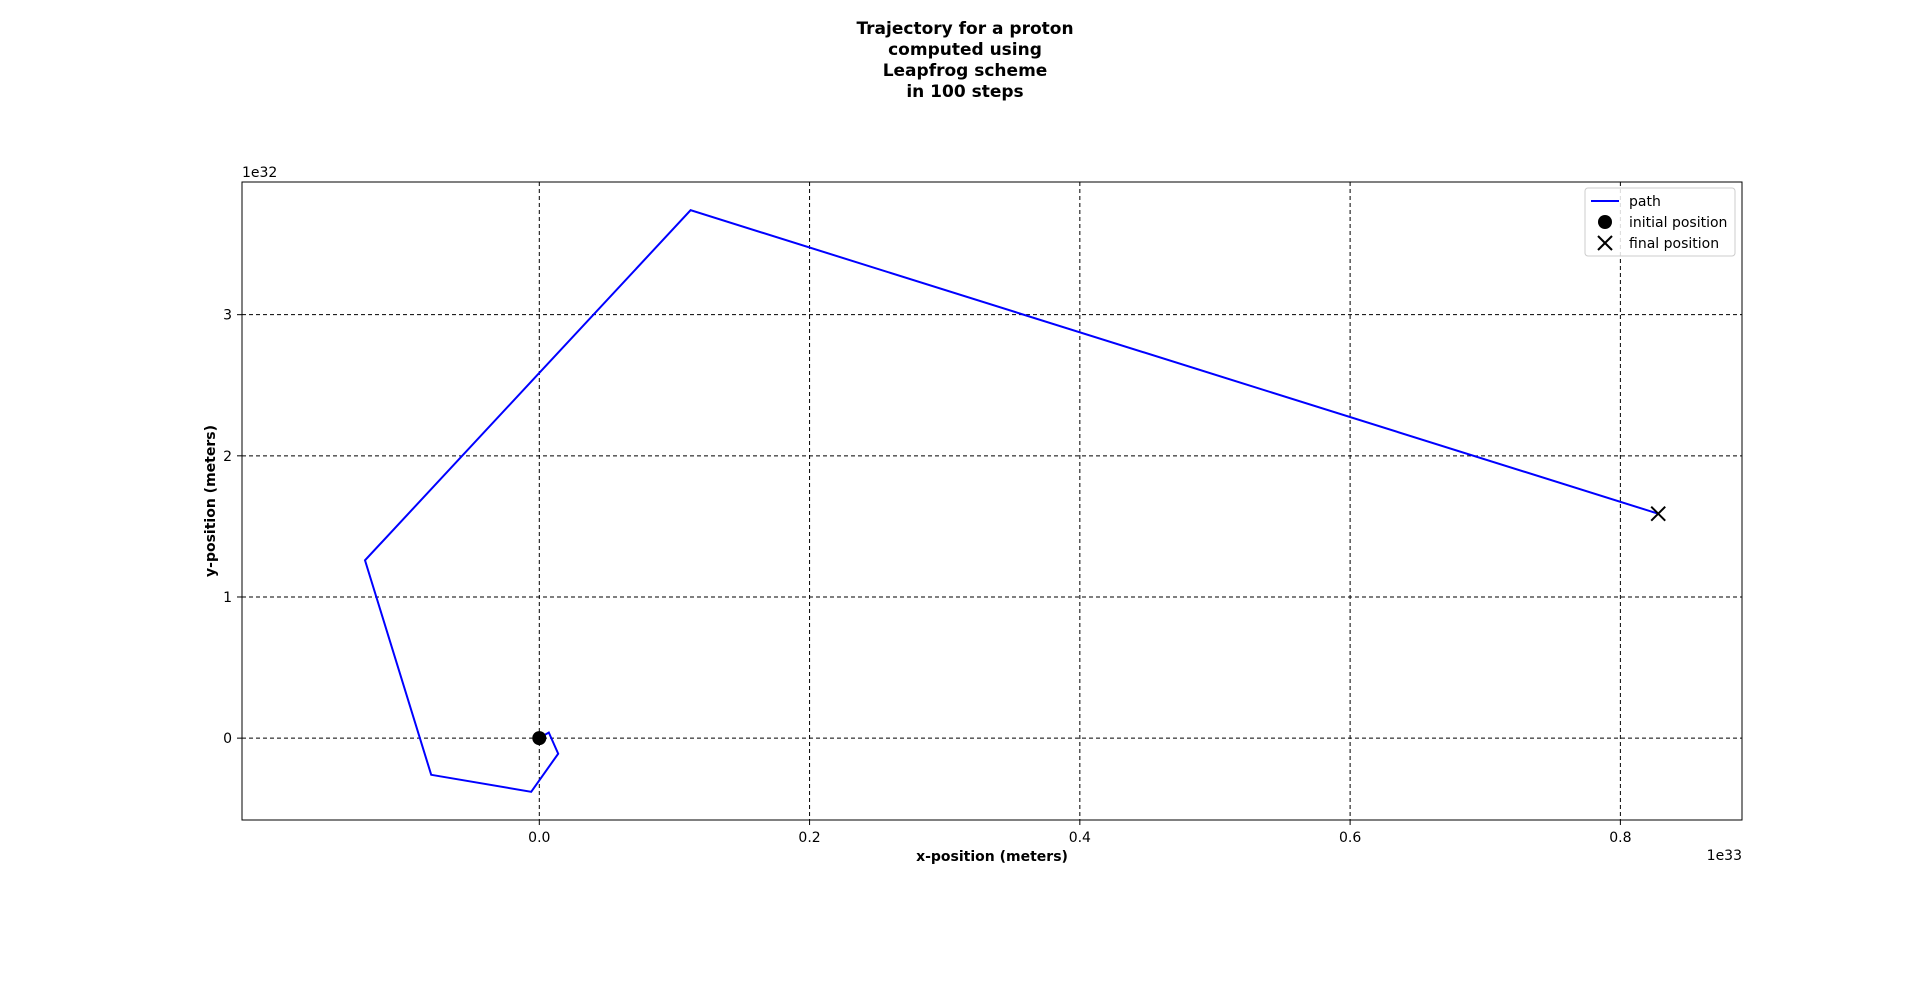 The height and width of the screenshot is (984, 1920). I want to click on legend-label: final position, so click(1674, 244).